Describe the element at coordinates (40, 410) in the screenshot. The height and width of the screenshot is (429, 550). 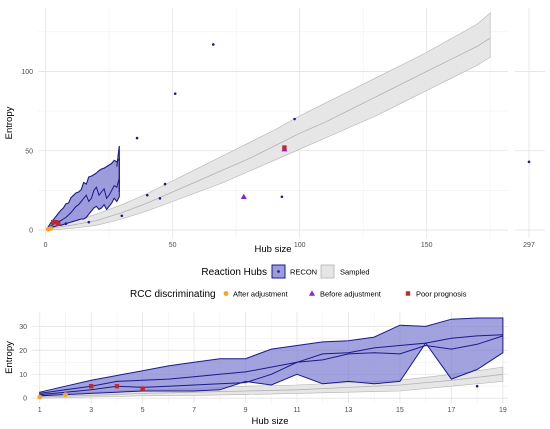
I see `x-tick-label: 1` at that location.